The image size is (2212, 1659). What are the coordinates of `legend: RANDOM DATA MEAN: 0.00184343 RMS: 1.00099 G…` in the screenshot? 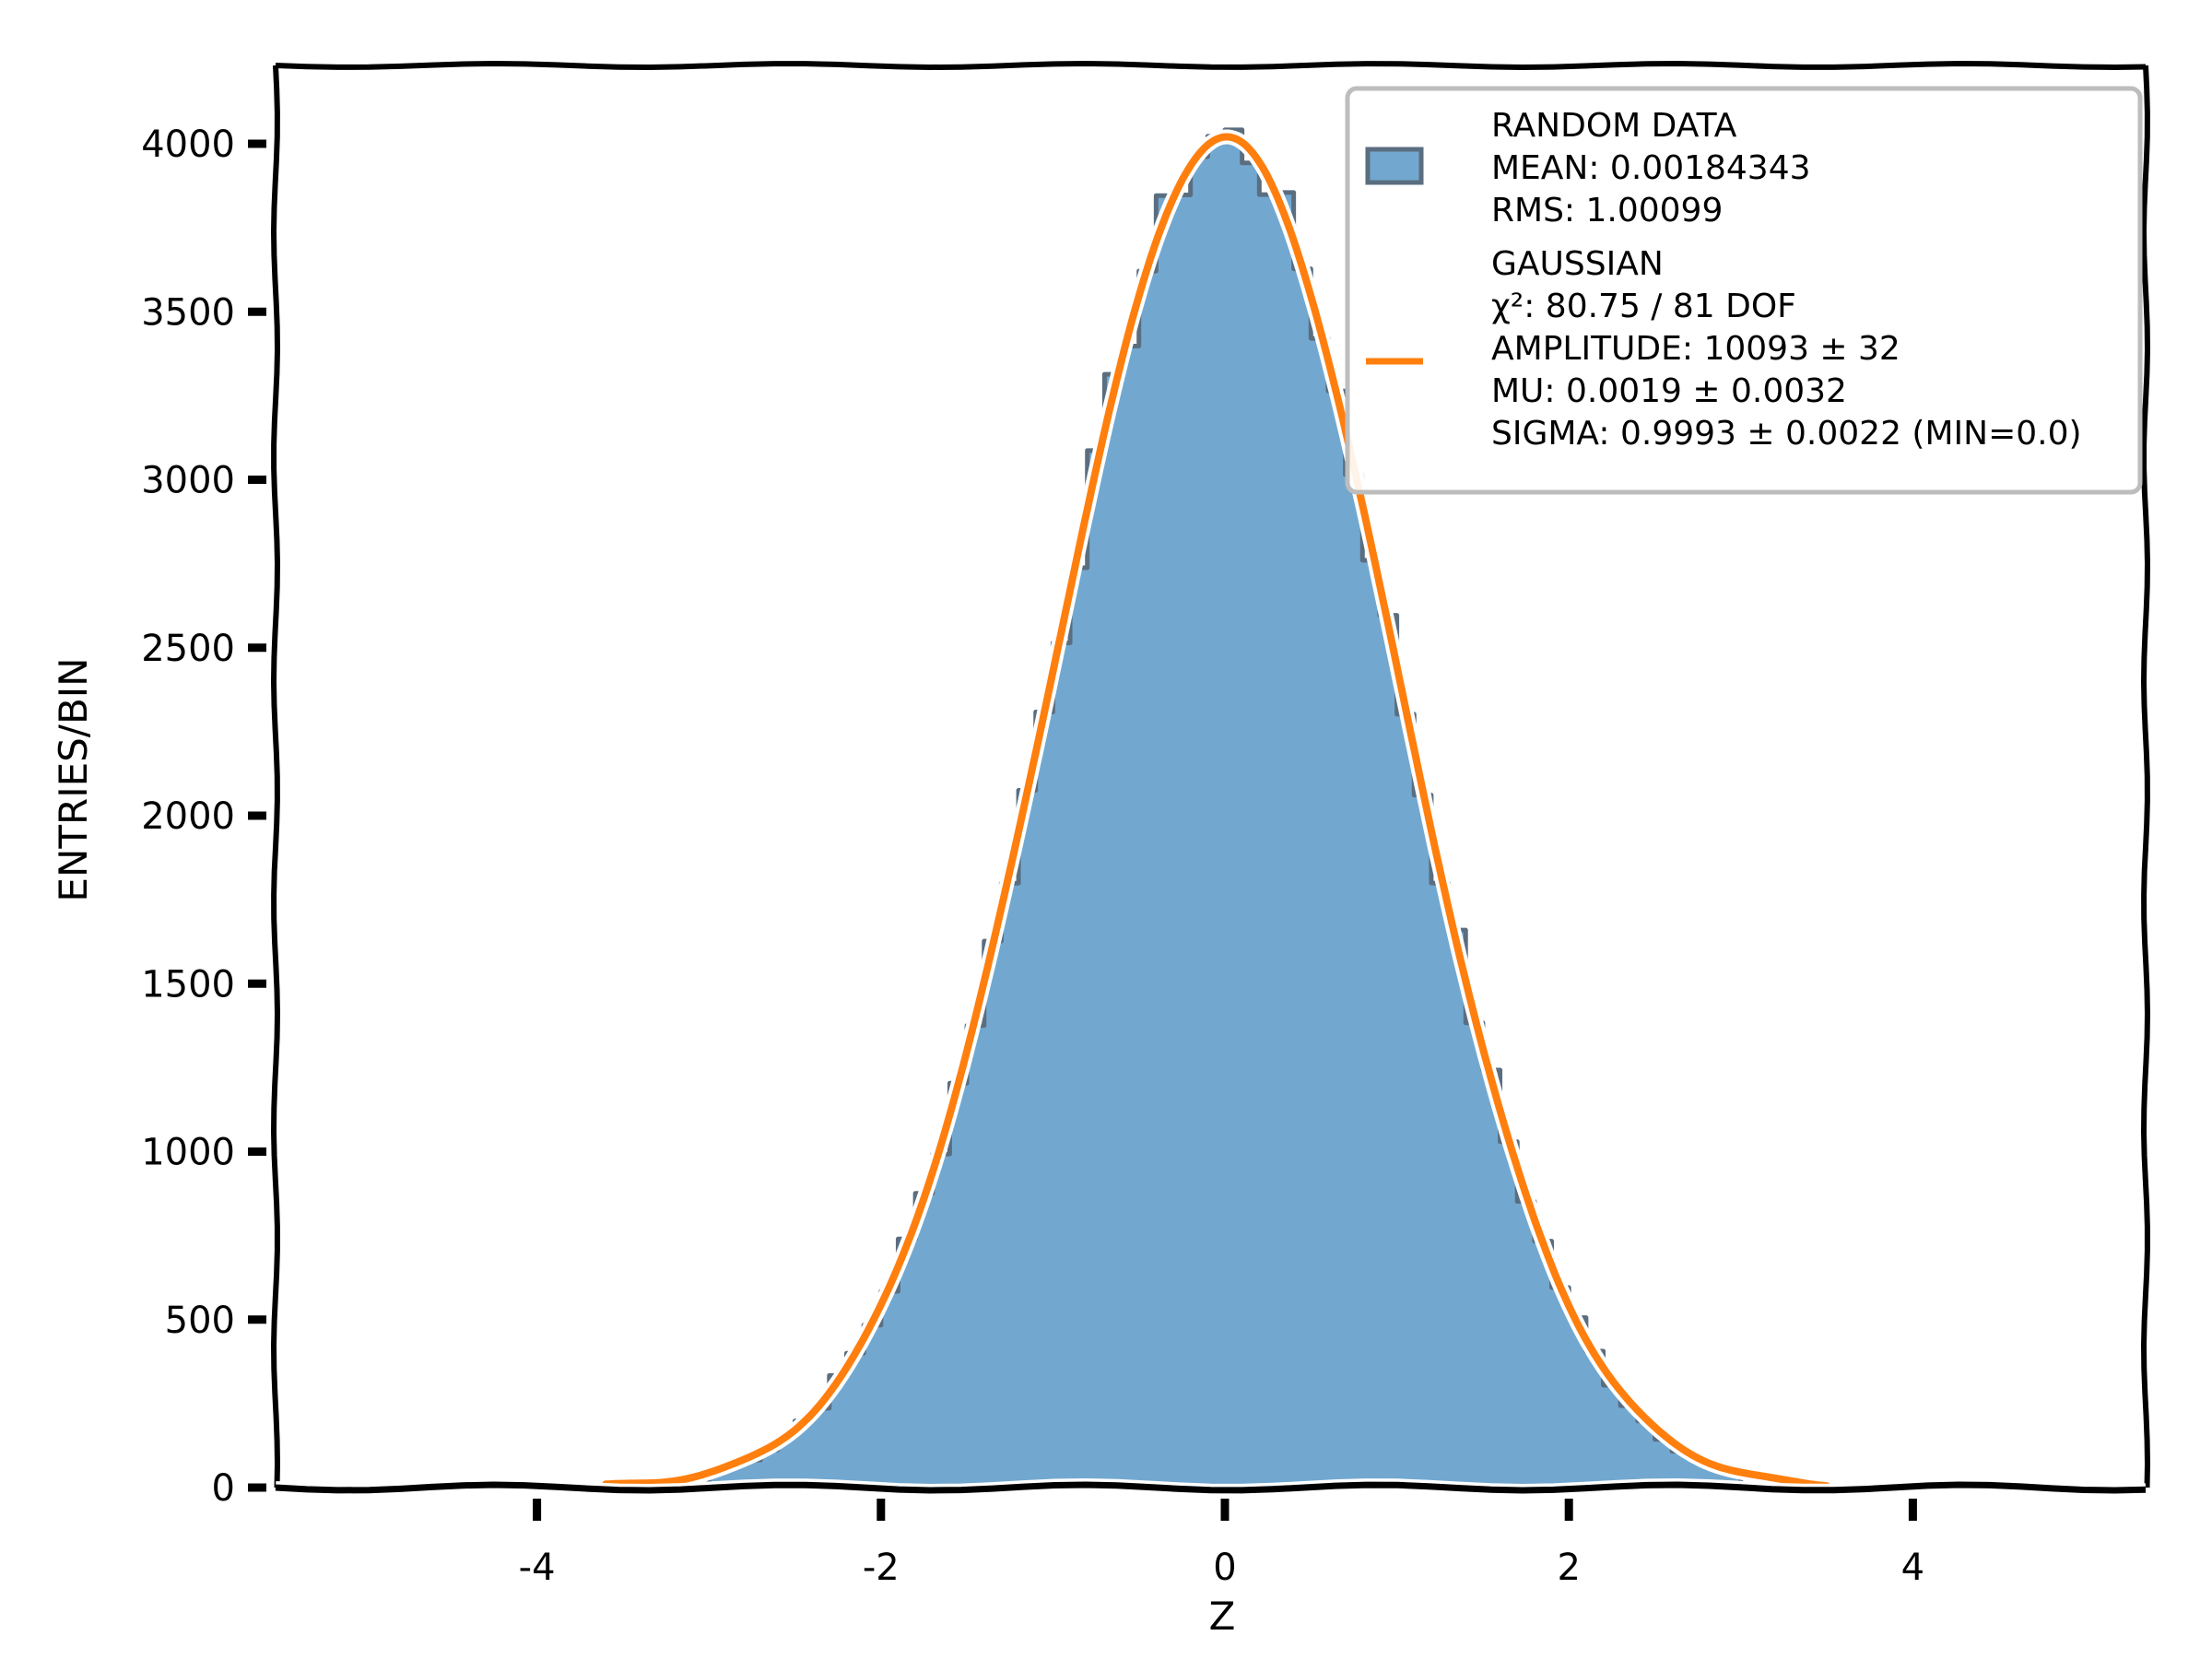 It's located at (1744, 290).